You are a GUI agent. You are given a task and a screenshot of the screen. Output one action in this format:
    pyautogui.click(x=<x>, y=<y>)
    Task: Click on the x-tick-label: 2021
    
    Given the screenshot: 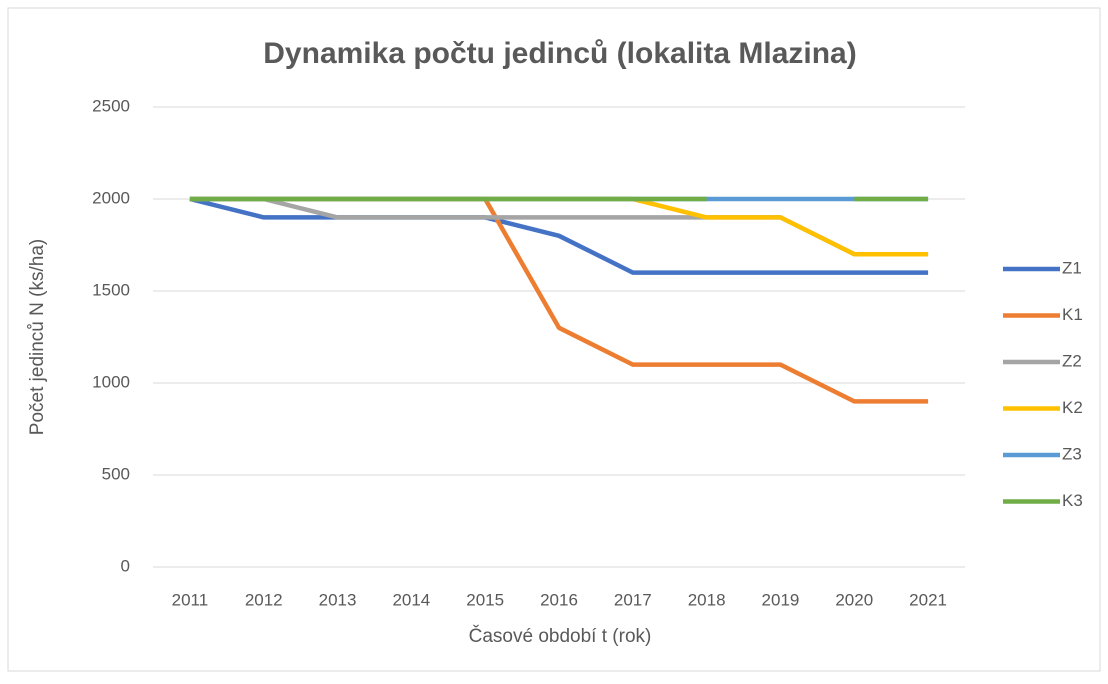 What is the action you would take?
    pyautogui.click(x=928, y=599)
    